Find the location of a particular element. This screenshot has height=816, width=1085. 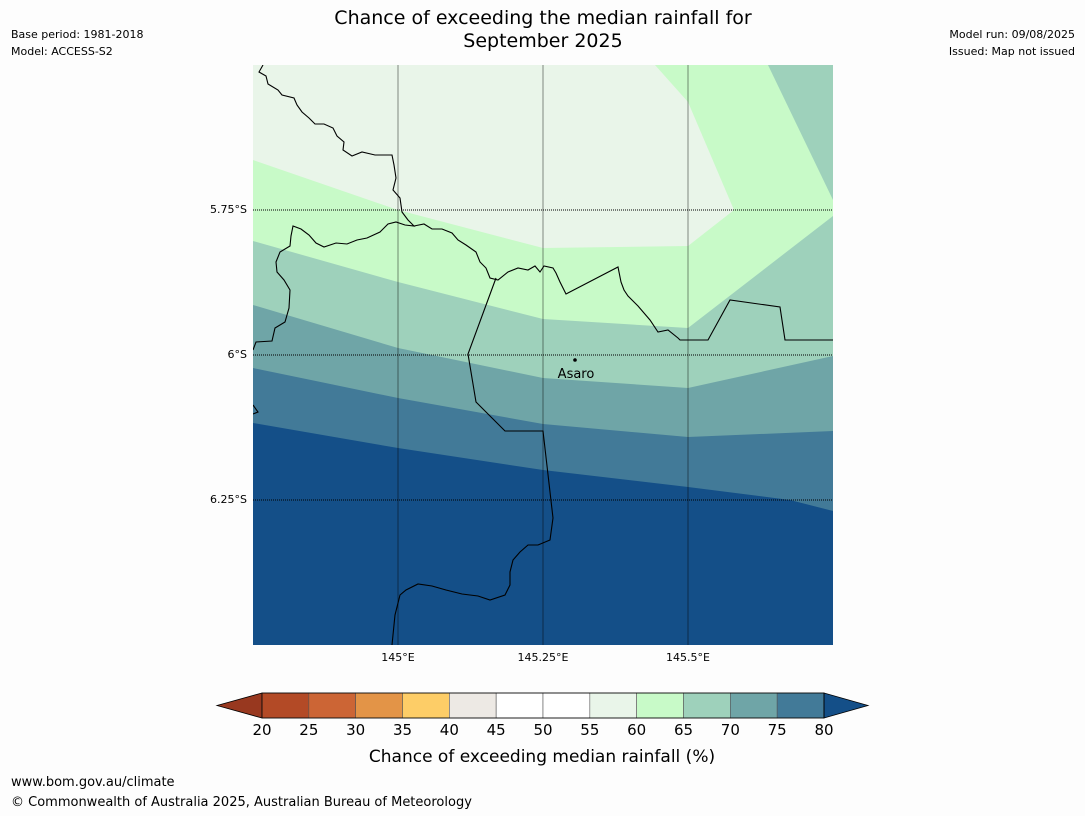

town-marker is located at coordinates (575, 360).